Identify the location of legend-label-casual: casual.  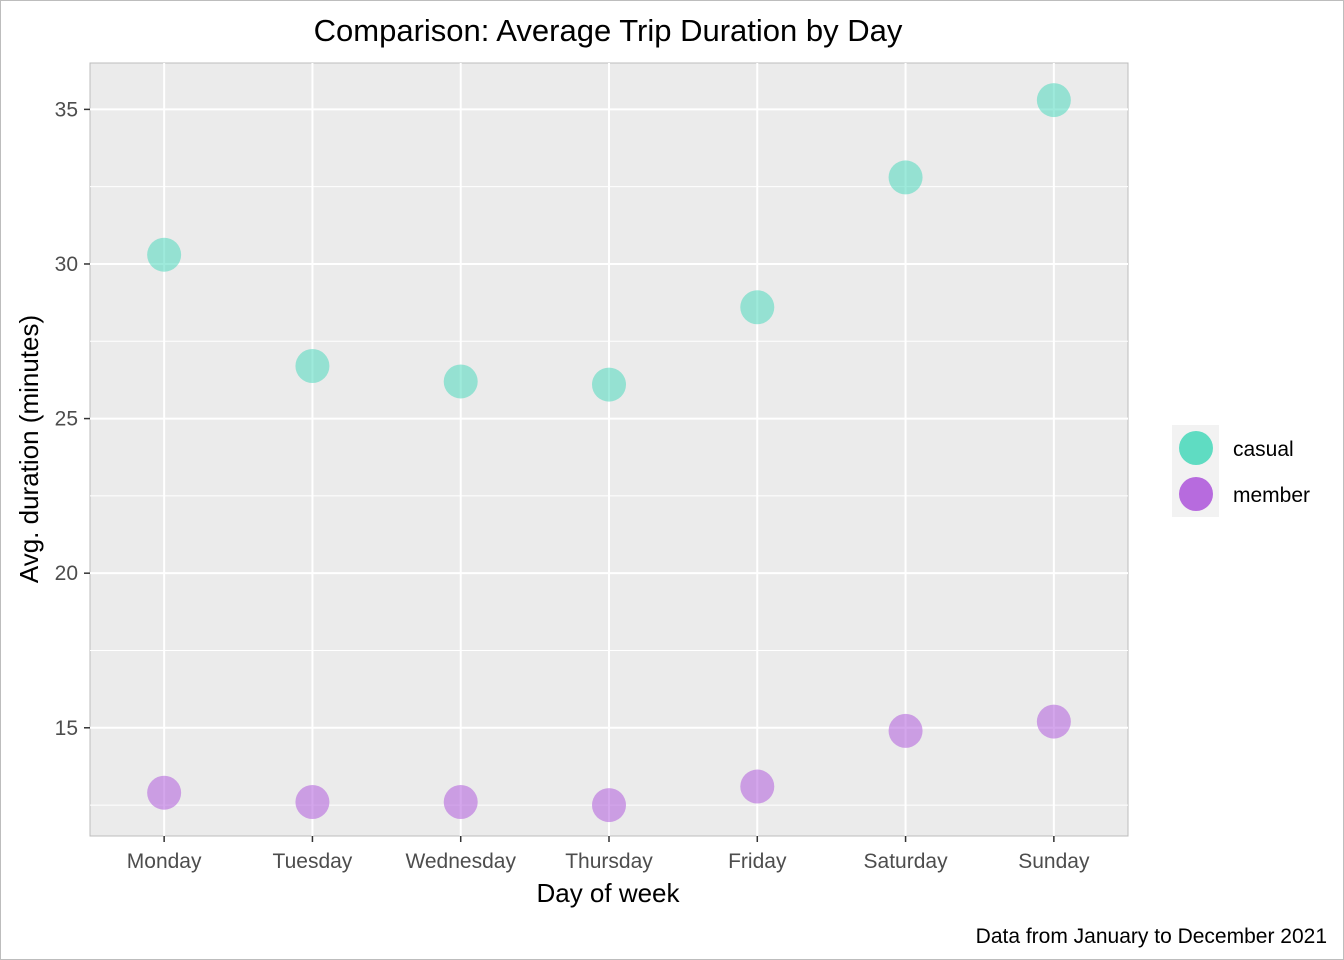
(1263, 449).